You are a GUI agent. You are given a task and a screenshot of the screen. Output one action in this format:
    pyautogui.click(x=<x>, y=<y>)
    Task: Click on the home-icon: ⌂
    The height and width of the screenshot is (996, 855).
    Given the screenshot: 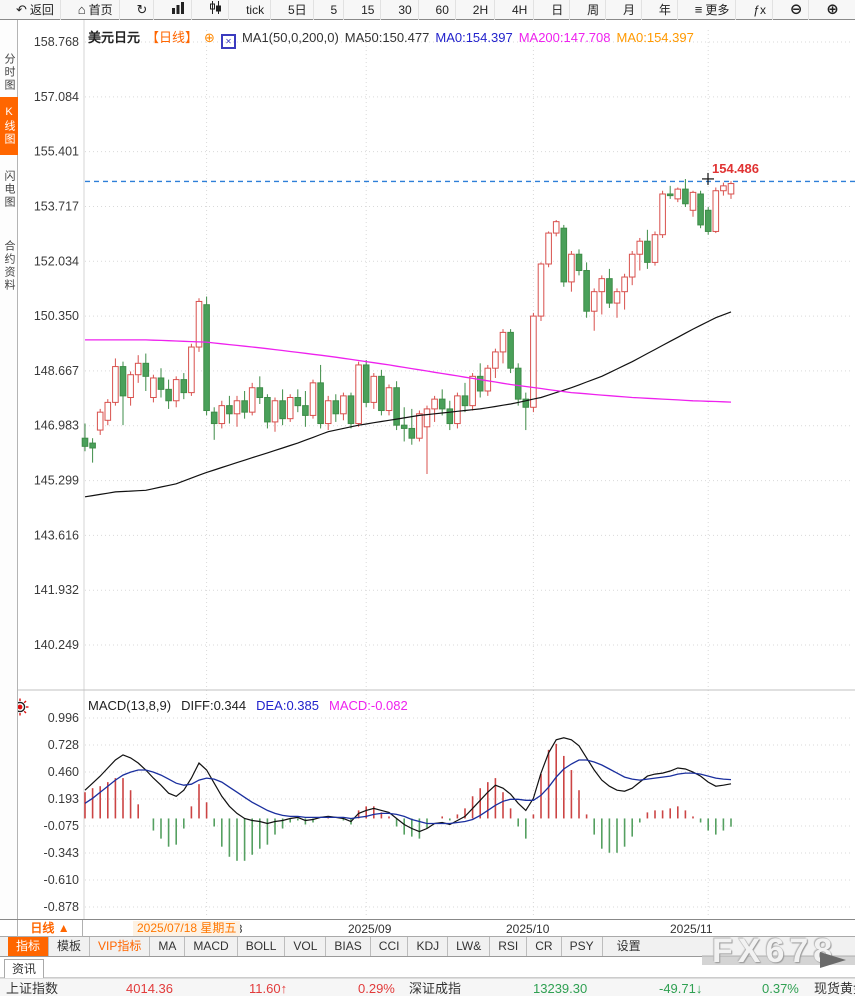 What is the action you would take?
    pyautogui.click(x=81, y=9)
    